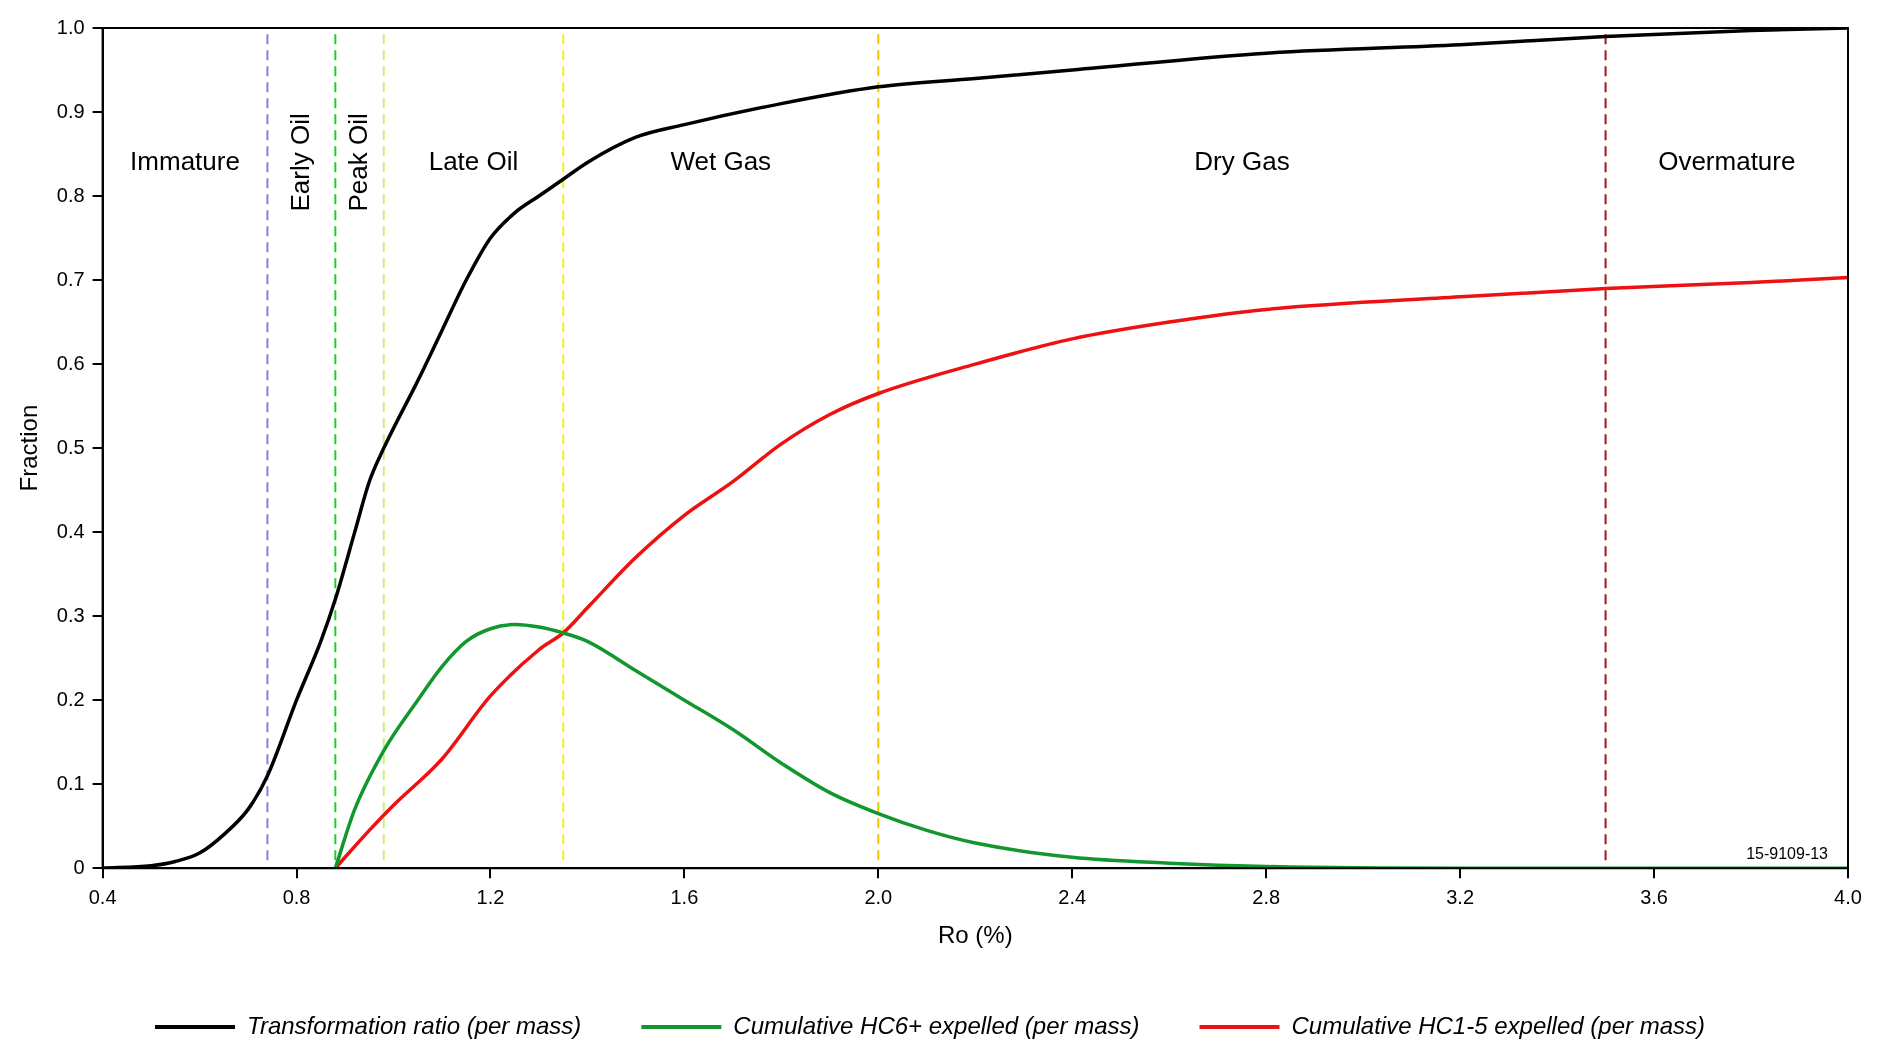 The height and width of the screenshot is (1061, 1880). Describe the element at coordinates (1266, 896) in the screenshot. I see `x-tick-label: 2.8` at that location.